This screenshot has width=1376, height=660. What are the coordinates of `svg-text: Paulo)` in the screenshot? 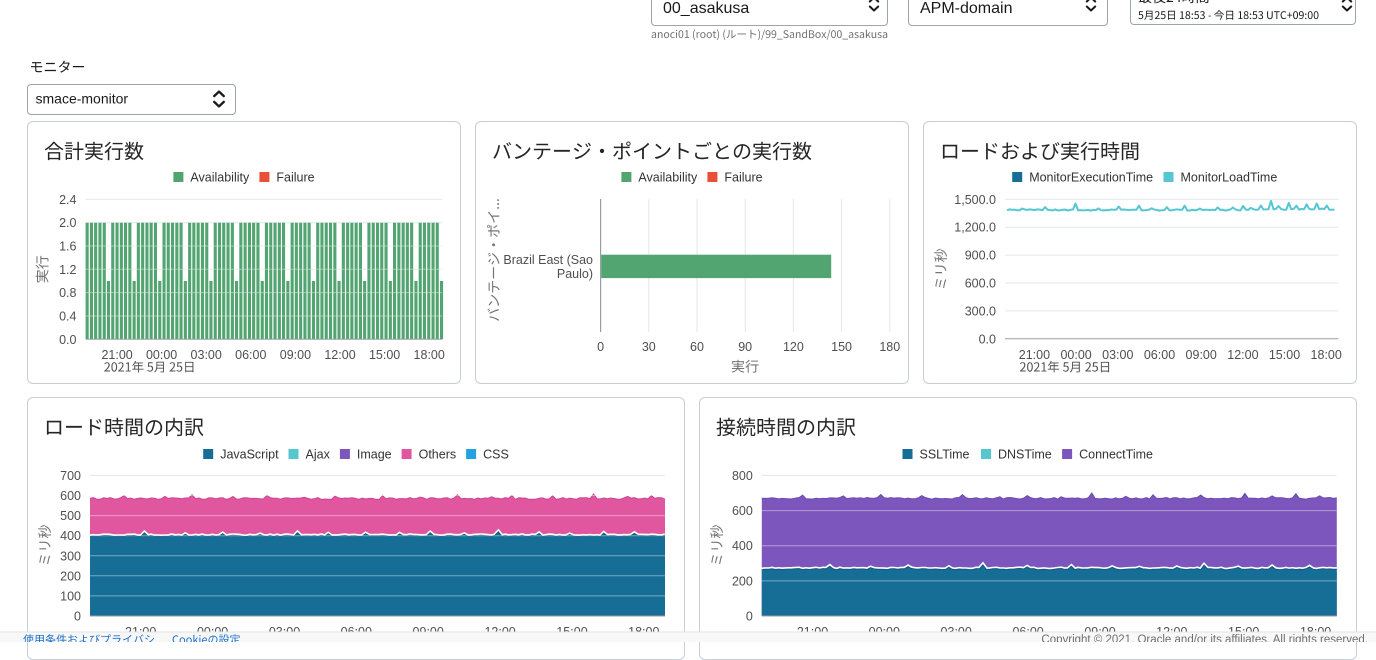 It's located at (575, 274).